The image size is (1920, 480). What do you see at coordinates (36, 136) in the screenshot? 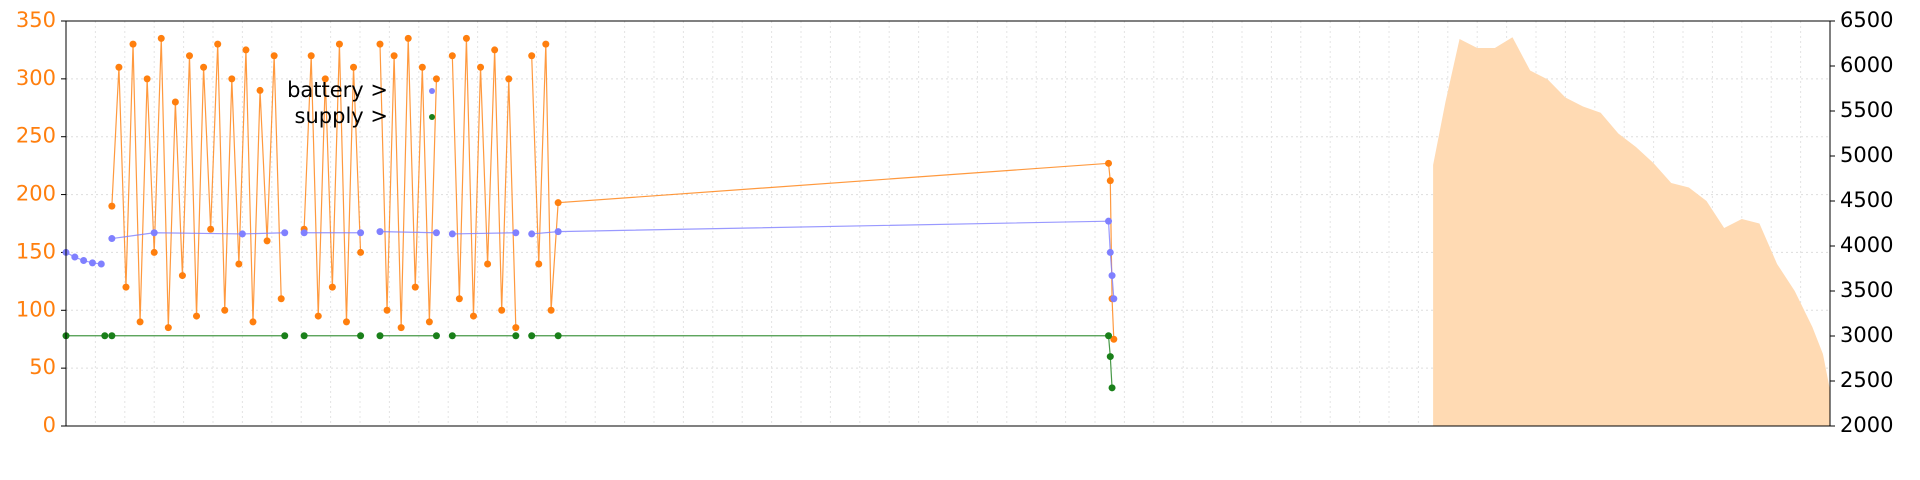
I see `y-tick-label: 250` at bounding box center [36, 136].